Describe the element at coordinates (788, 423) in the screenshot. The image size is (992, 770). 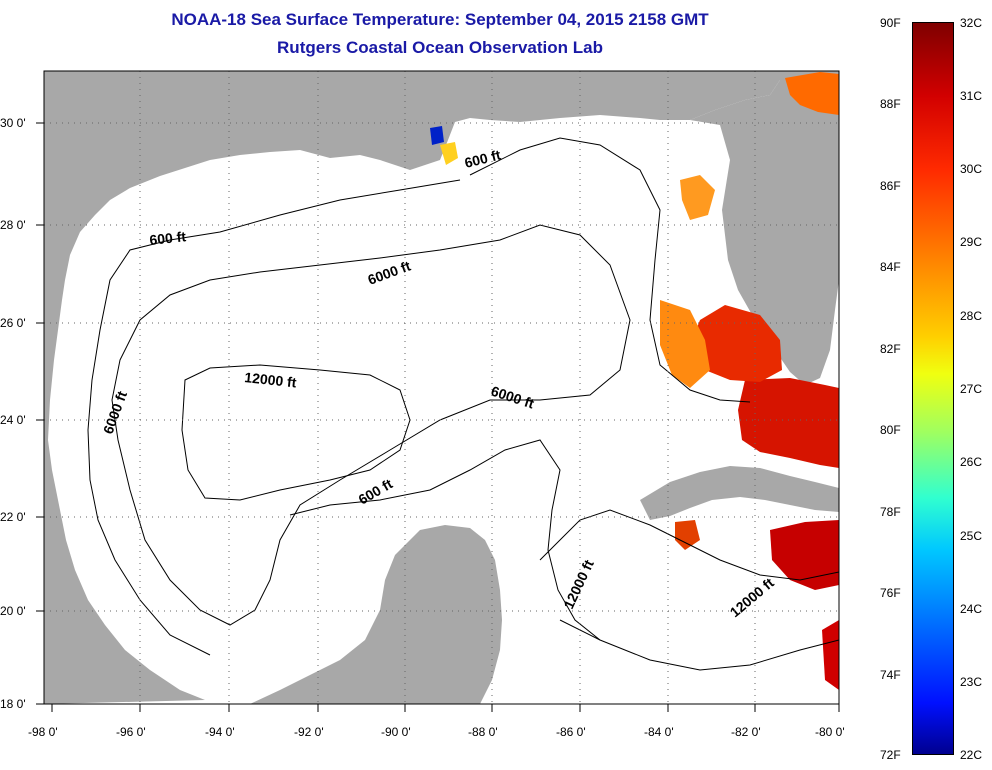
I see `sst-patch-florida-keys` at that location.